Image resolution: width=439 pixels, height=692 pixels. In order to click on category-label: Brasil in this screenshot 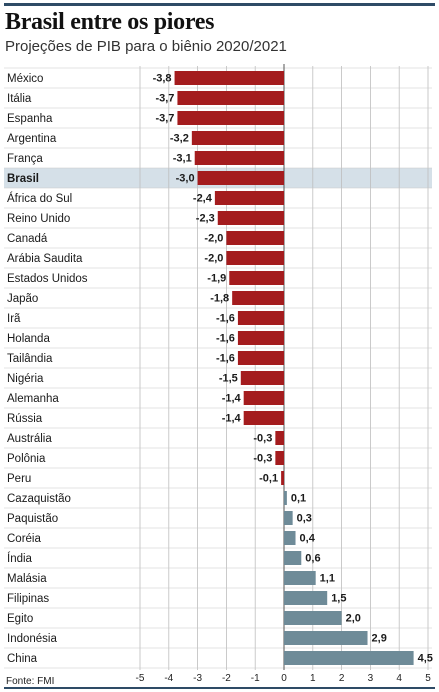, I will do `click(23, 179)`.